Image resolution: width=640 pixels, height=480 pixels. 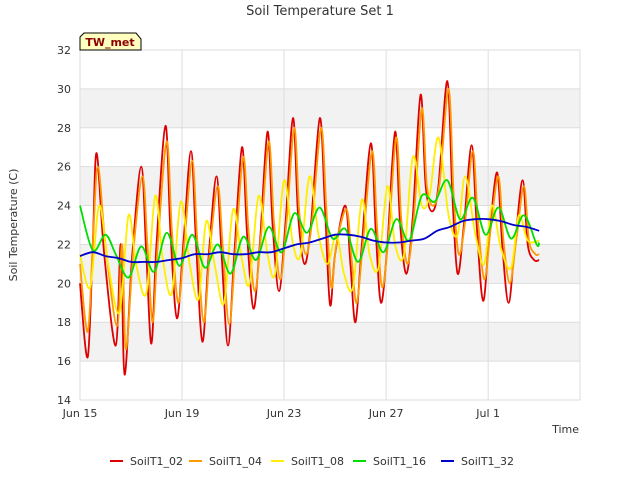 I want to click on station-badge: TW_met, so click(x=110, y=41).